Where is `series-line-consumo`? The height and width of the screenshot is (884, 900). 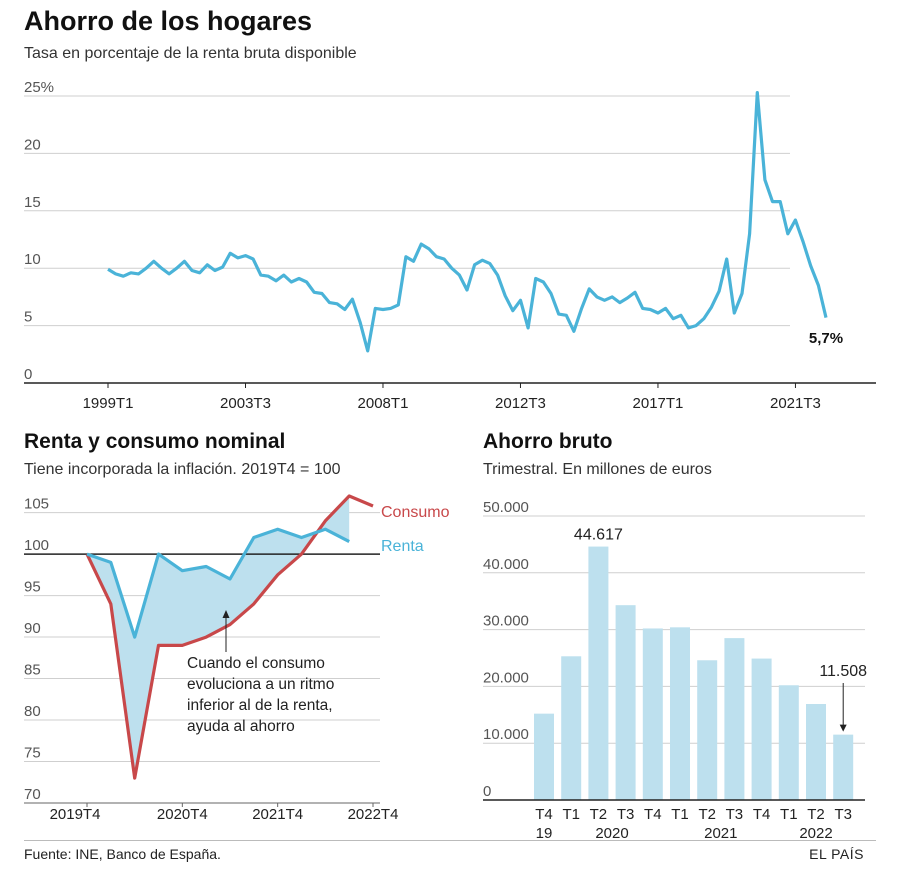 series-line-consumo is located at coordinates (229, 637).